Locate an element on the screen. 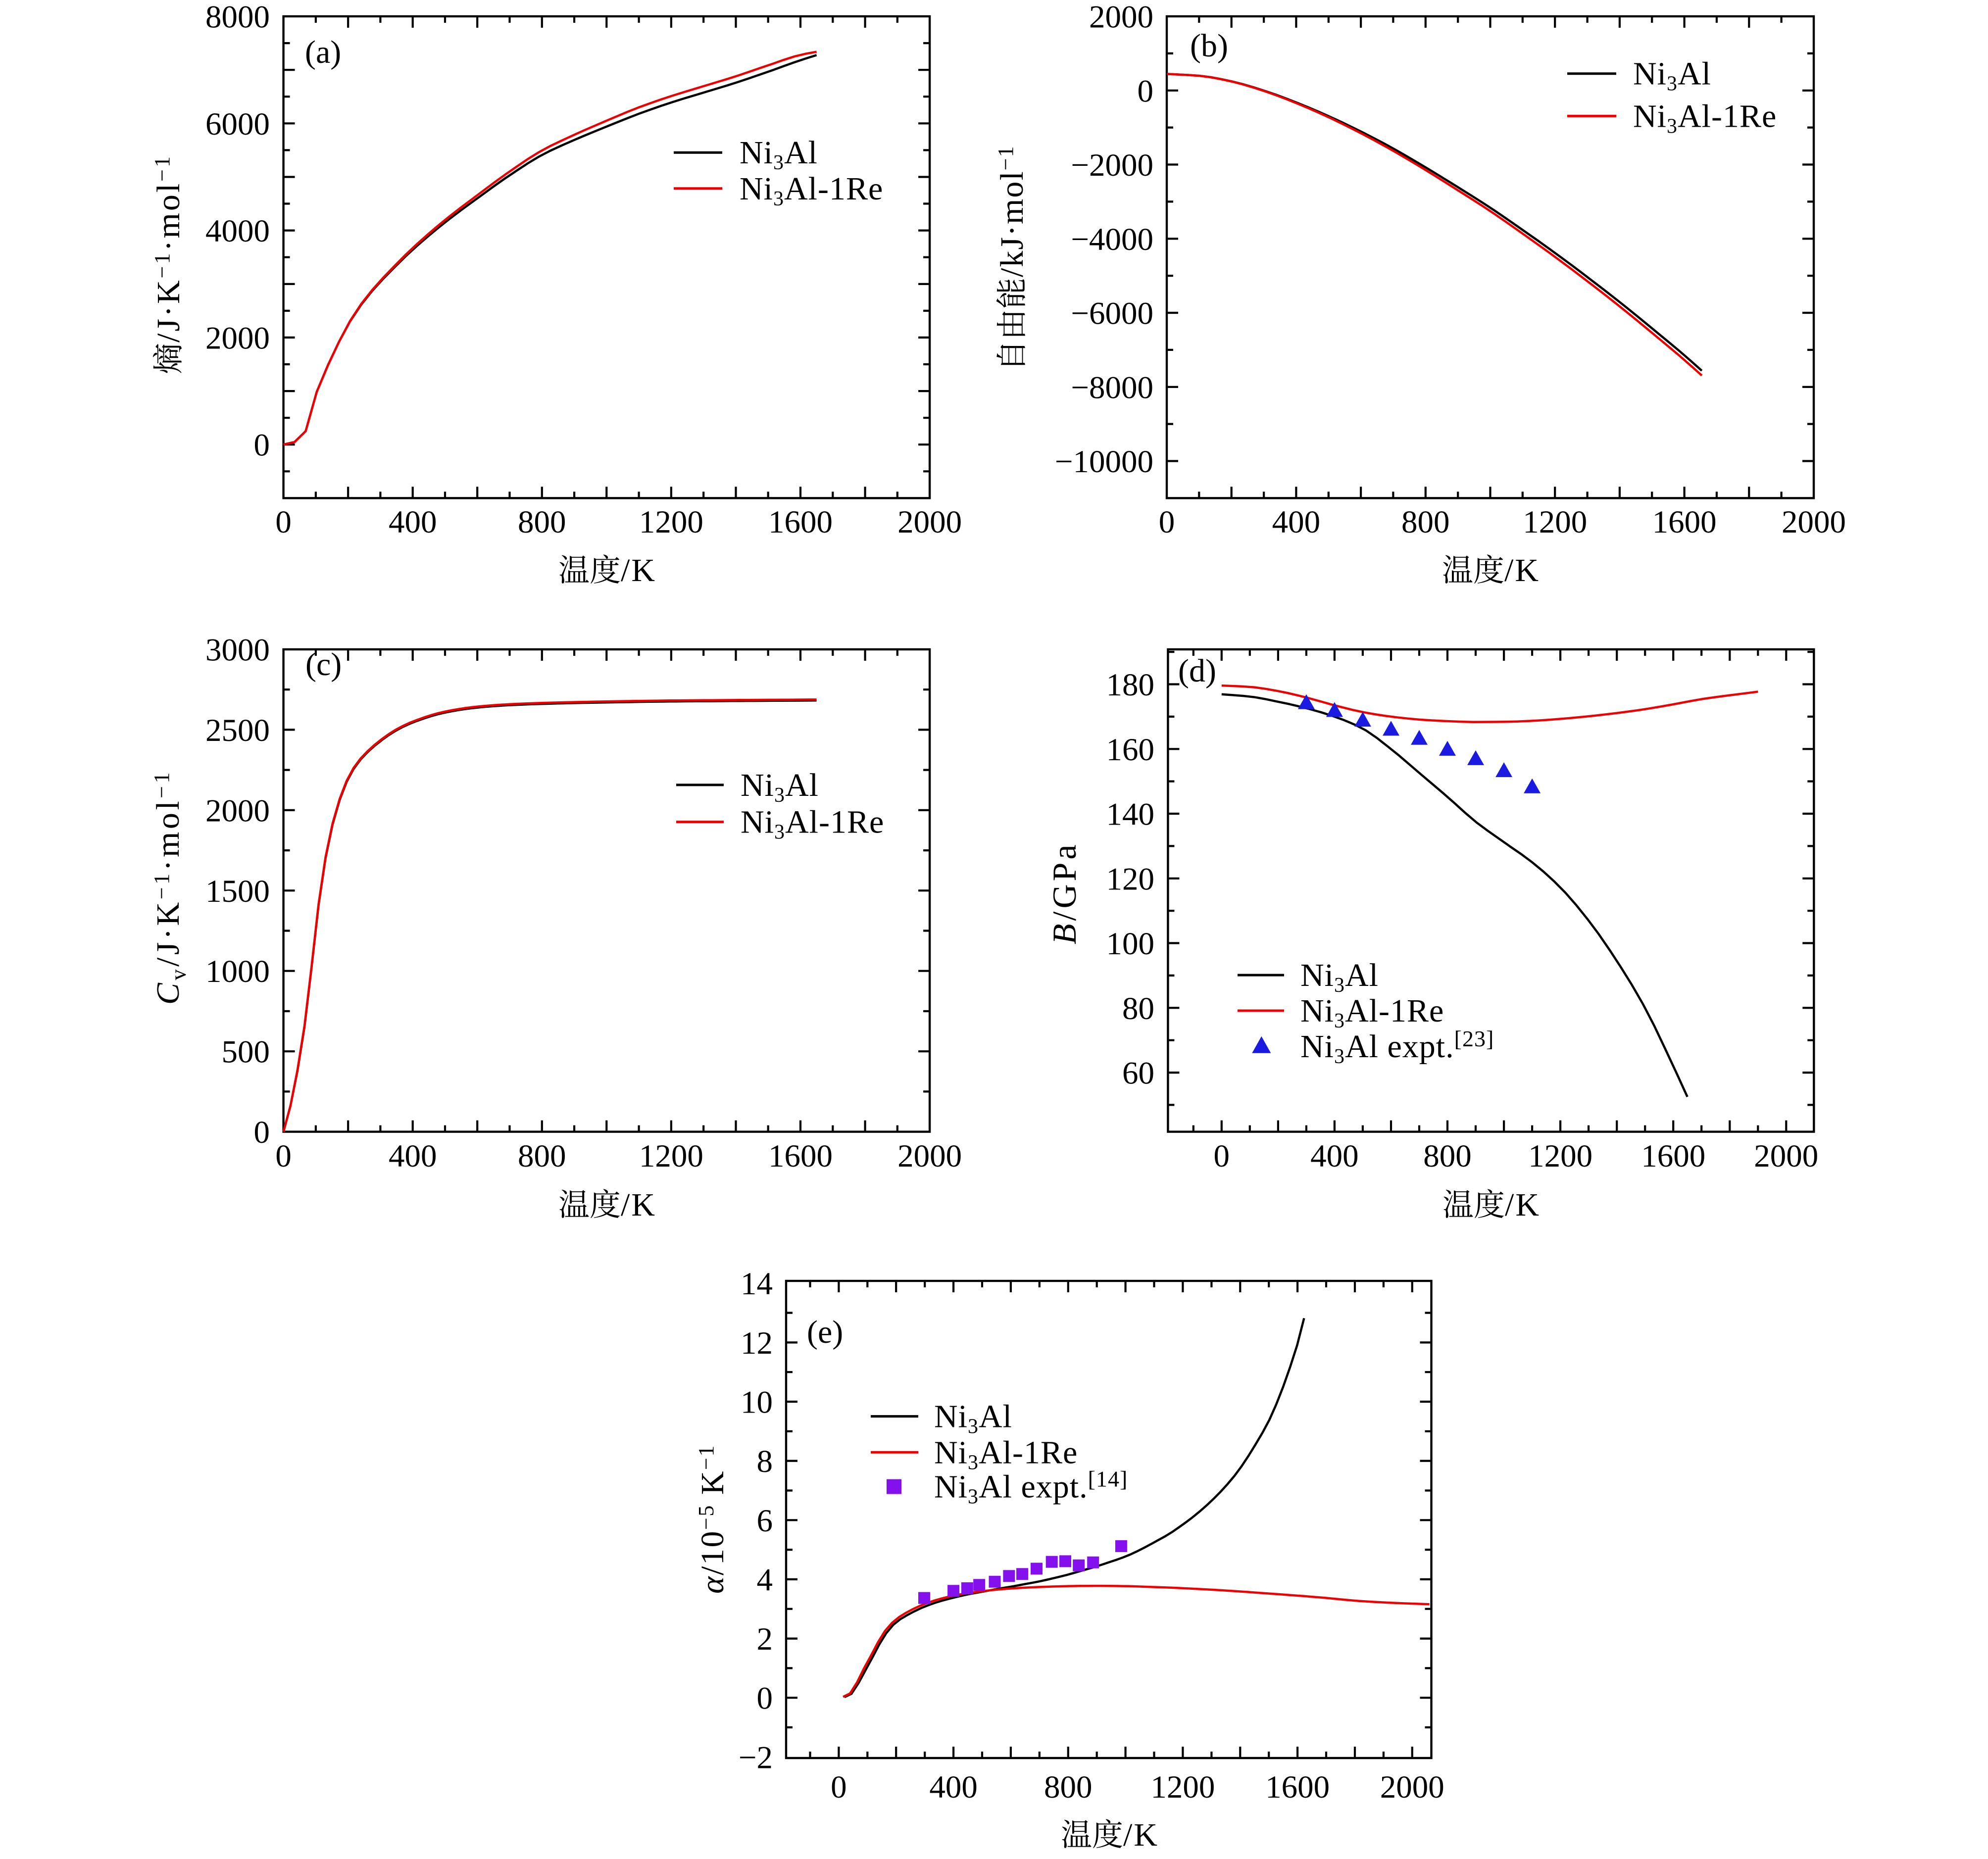 The width and height of the screenshot is (1988, 1859). svg-text: −6000 is located at coordinates (1112, 314).